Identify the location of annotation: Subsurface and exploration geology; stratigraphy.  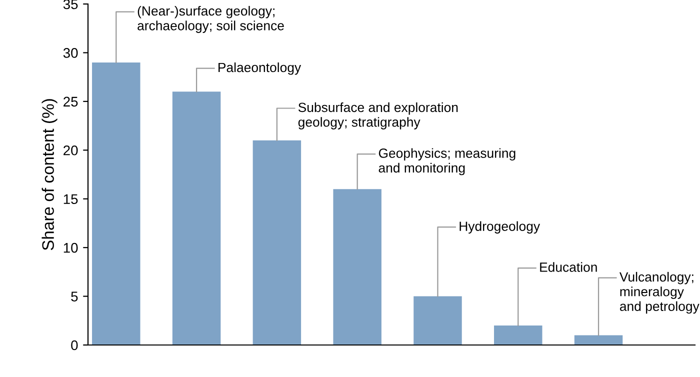
(378, 116).